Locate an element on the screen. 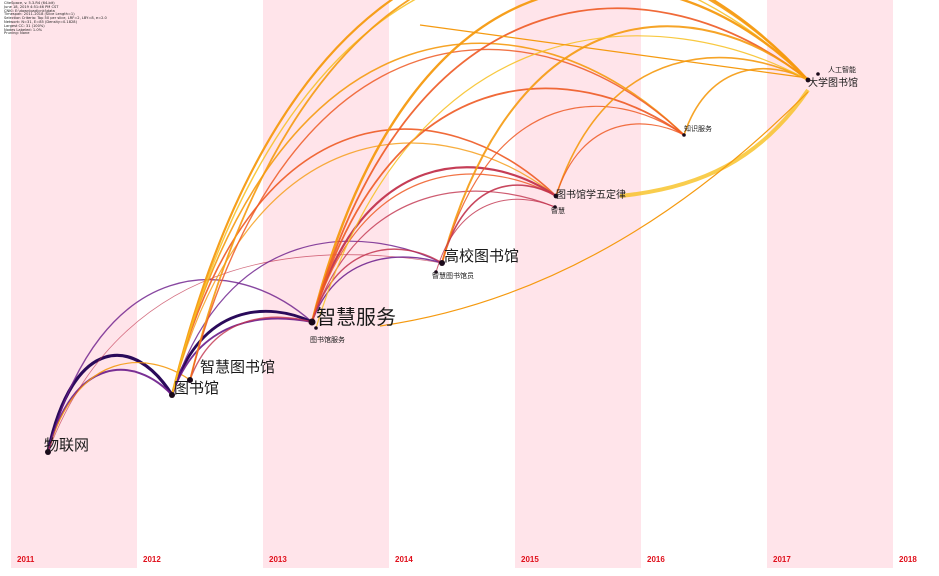 The image size is (939, 576). year-band-2017 is located at coordinates (830, 284).